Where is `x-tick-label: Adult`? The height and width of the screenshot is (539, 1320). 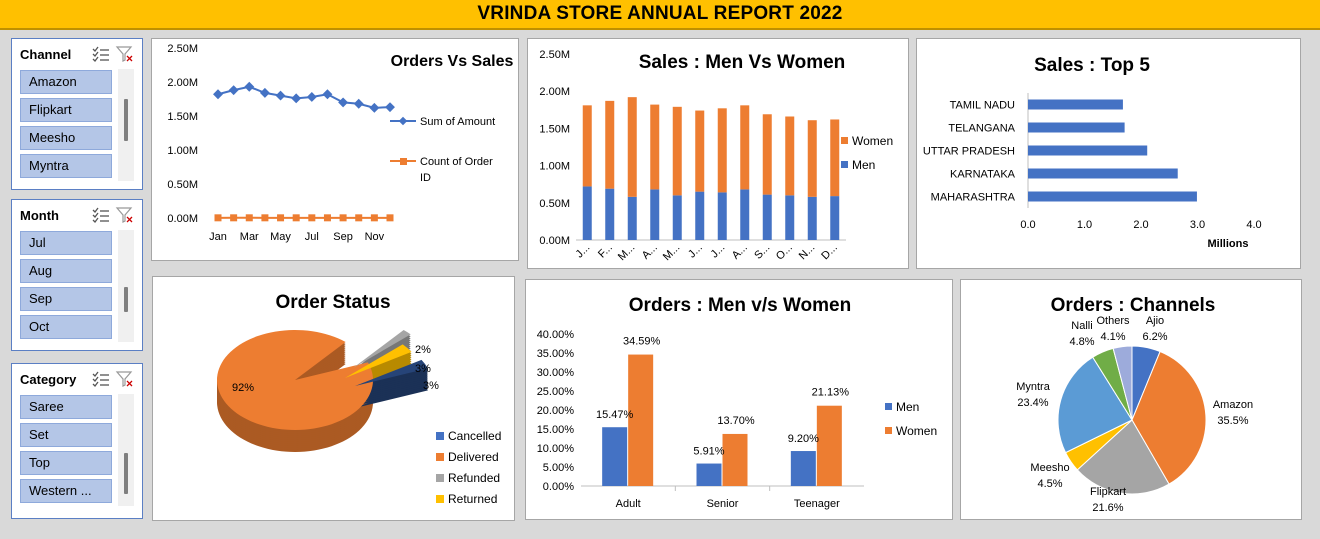
x-tick-label: Adult is located at coordinates (628, 504).